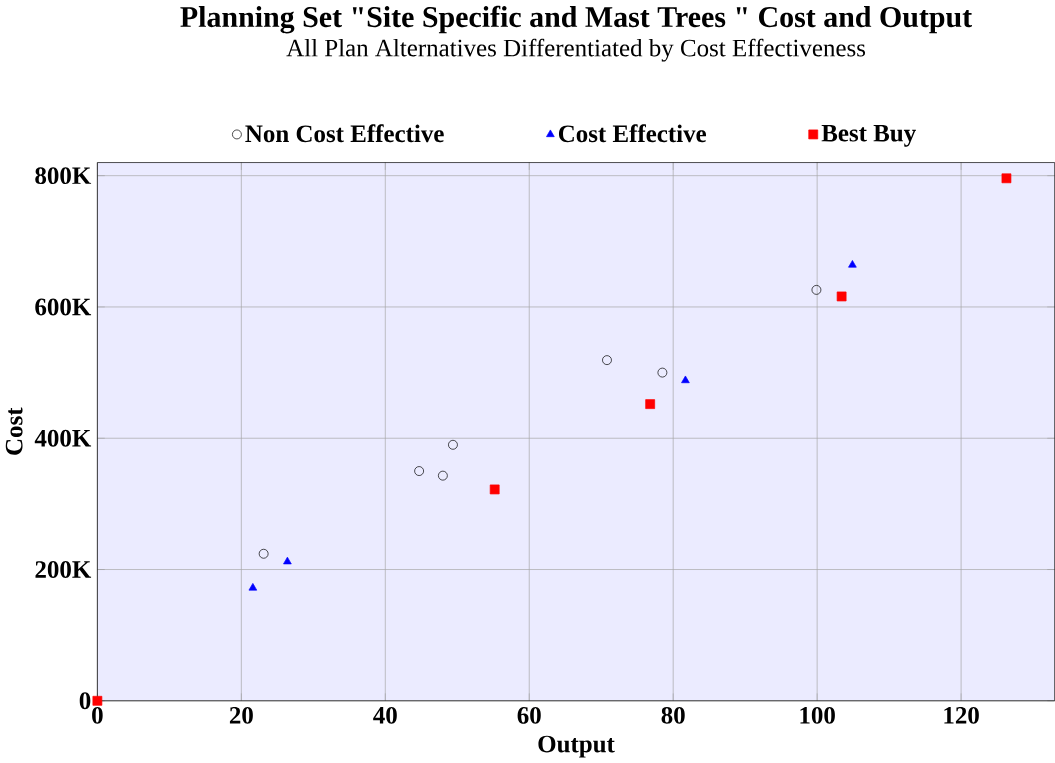 The height and width of the screenshot is (763, 1055). Describe the element at coordinates (85, 701) in the screenshot. I see `y-tick-label: 0` at that location.